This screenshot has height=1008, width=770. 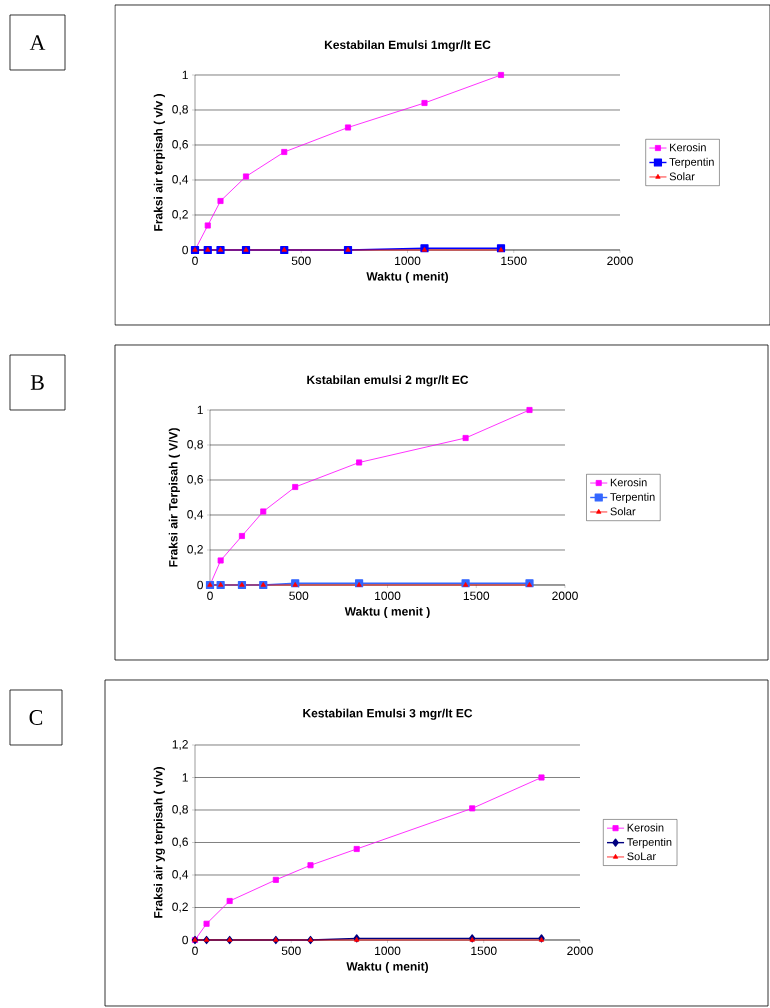 I want to click on y-tick-label: 1,2, so click(x=180, y=745).